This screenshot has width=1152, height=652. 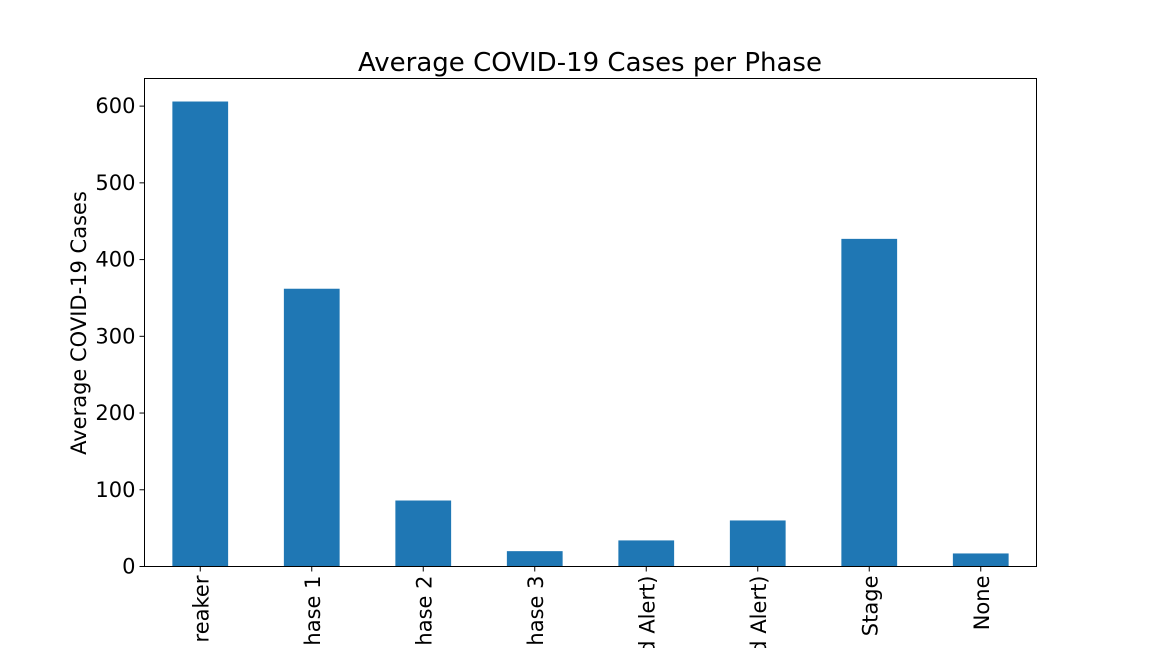 I want to click on y-axis-ticks: 0 100 200 300 400 500 600, so click(x=120, y=336).